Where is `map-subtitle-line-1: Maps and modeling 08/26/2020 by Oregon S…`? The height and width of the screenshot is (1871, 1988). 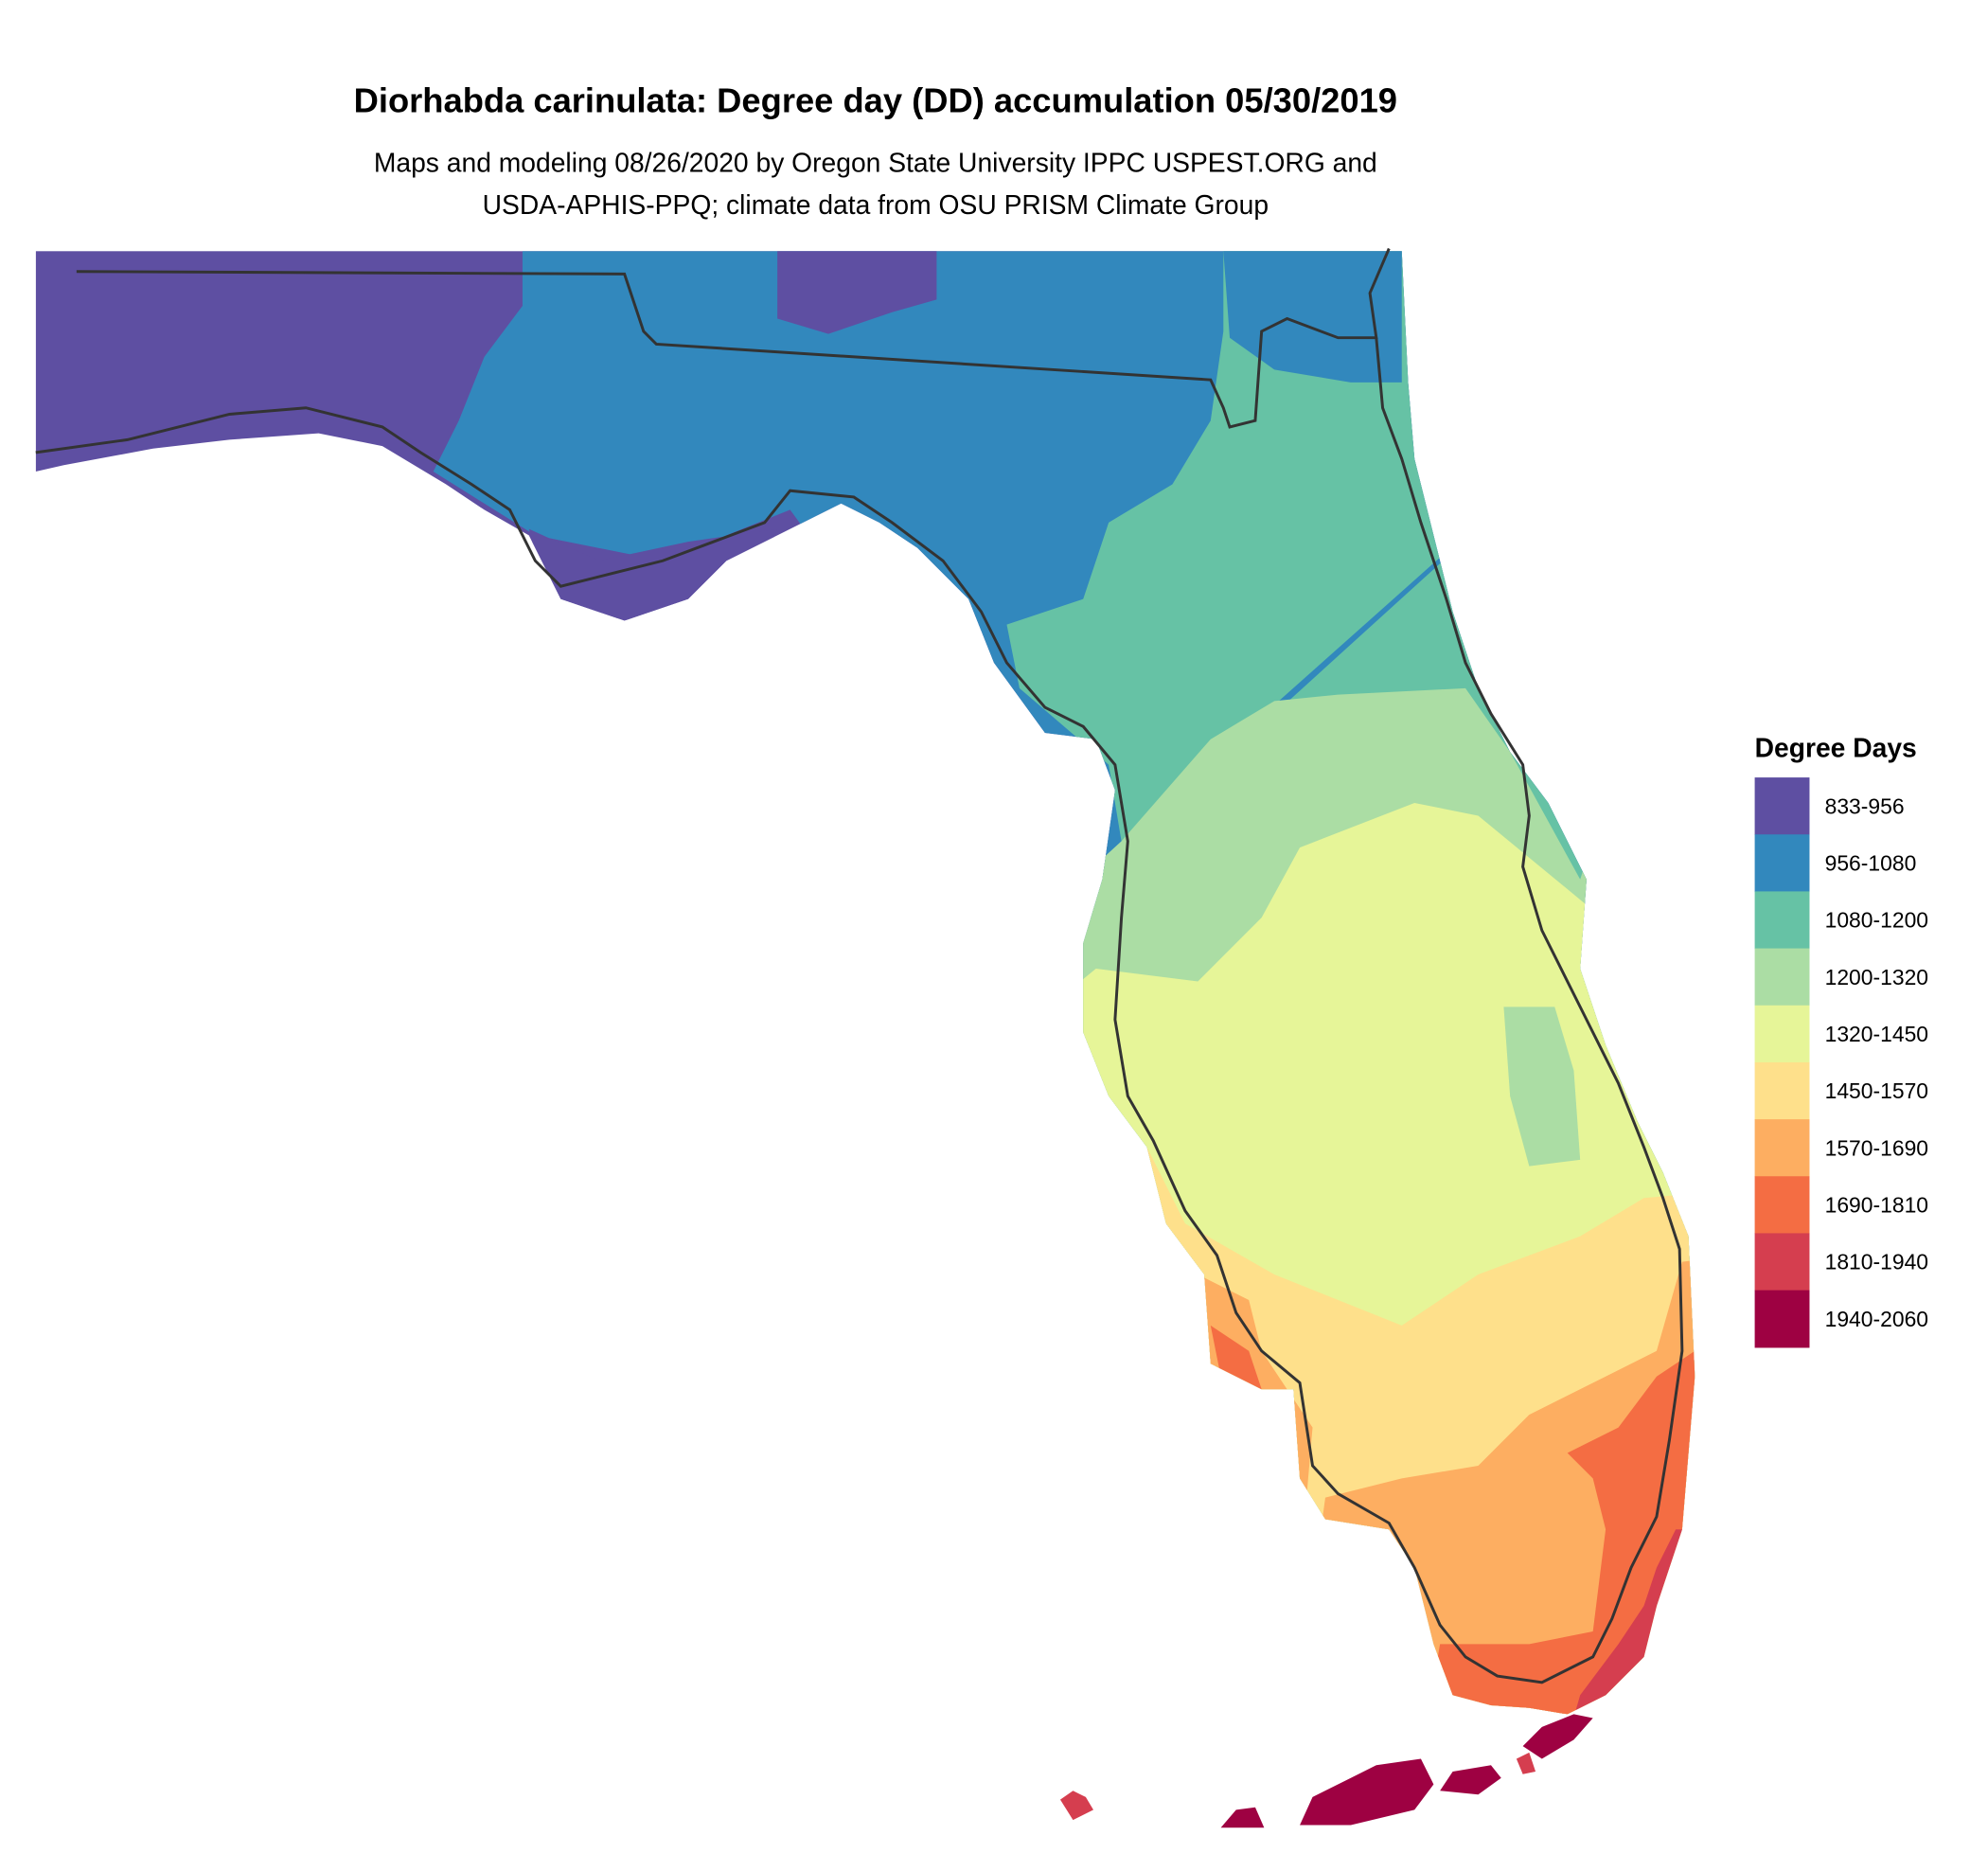
map-subtitle-line-1: Maps and modeling 08/26/2020 by Oregon S… is located at coordinates (875, 163).